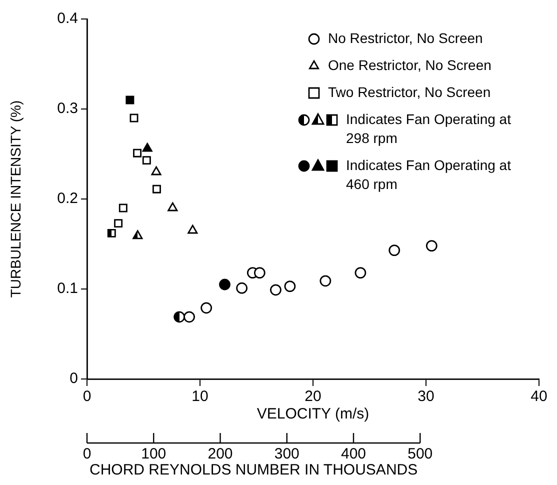 The image size is (557, 485). Describe the element at coordinates (200, 397) in the screenshot. I see `x-tick-label: 10` at that location.